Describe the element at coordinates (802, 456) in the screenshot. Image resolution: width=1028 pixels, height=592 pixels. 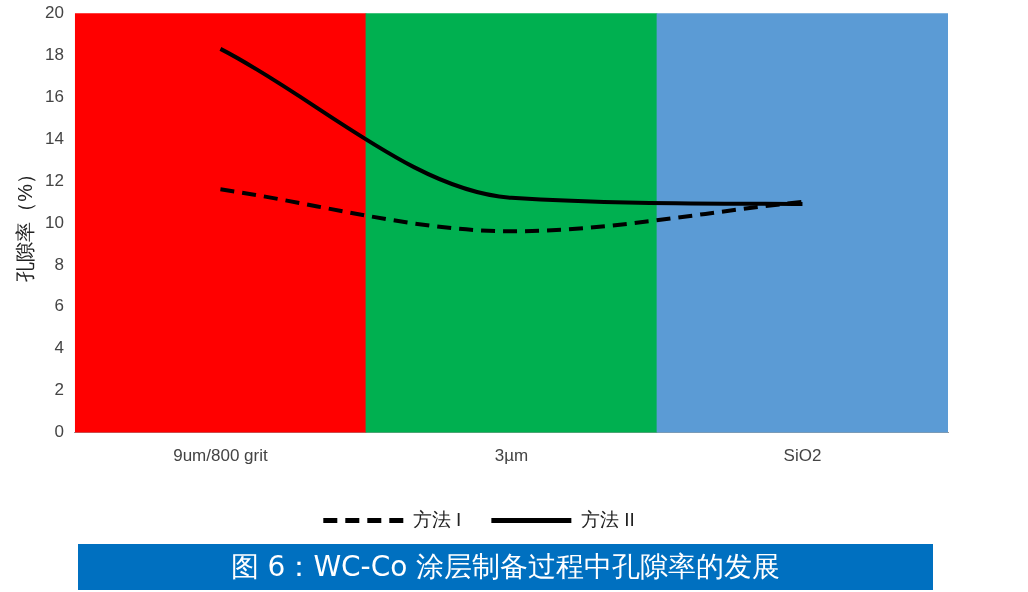
I see `x-tick-label: SiO2` at that location.